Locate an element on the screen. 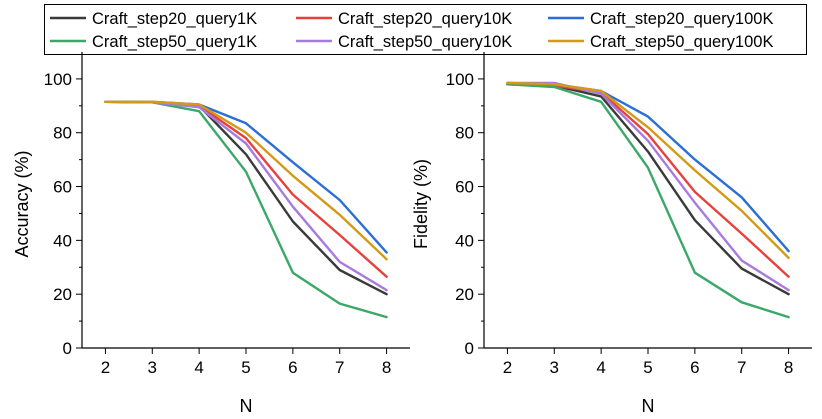 The width and height of the screenshot is (822, 419). legend-entry: Craft_step50_query10K is located at coordinates (404, 42).